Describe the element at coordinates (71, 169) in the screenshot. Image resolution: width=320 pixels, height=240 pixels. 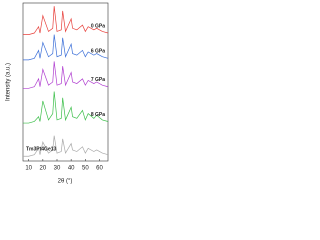
I see `x-tick-label: 40` at that location.